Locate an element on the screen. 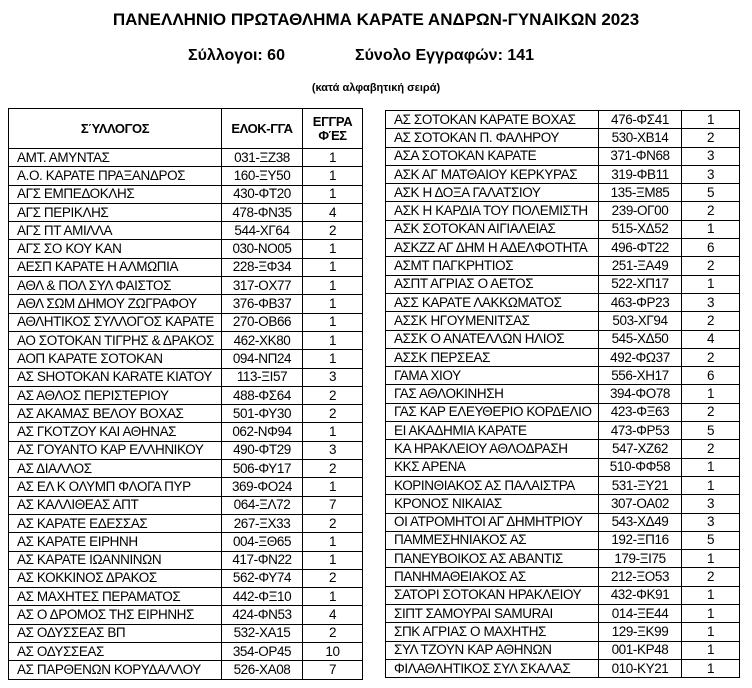 The width and height of the screenshot is (752, 688). club-code: 376-ΦΒ37 is located at coordinates (262, 304).